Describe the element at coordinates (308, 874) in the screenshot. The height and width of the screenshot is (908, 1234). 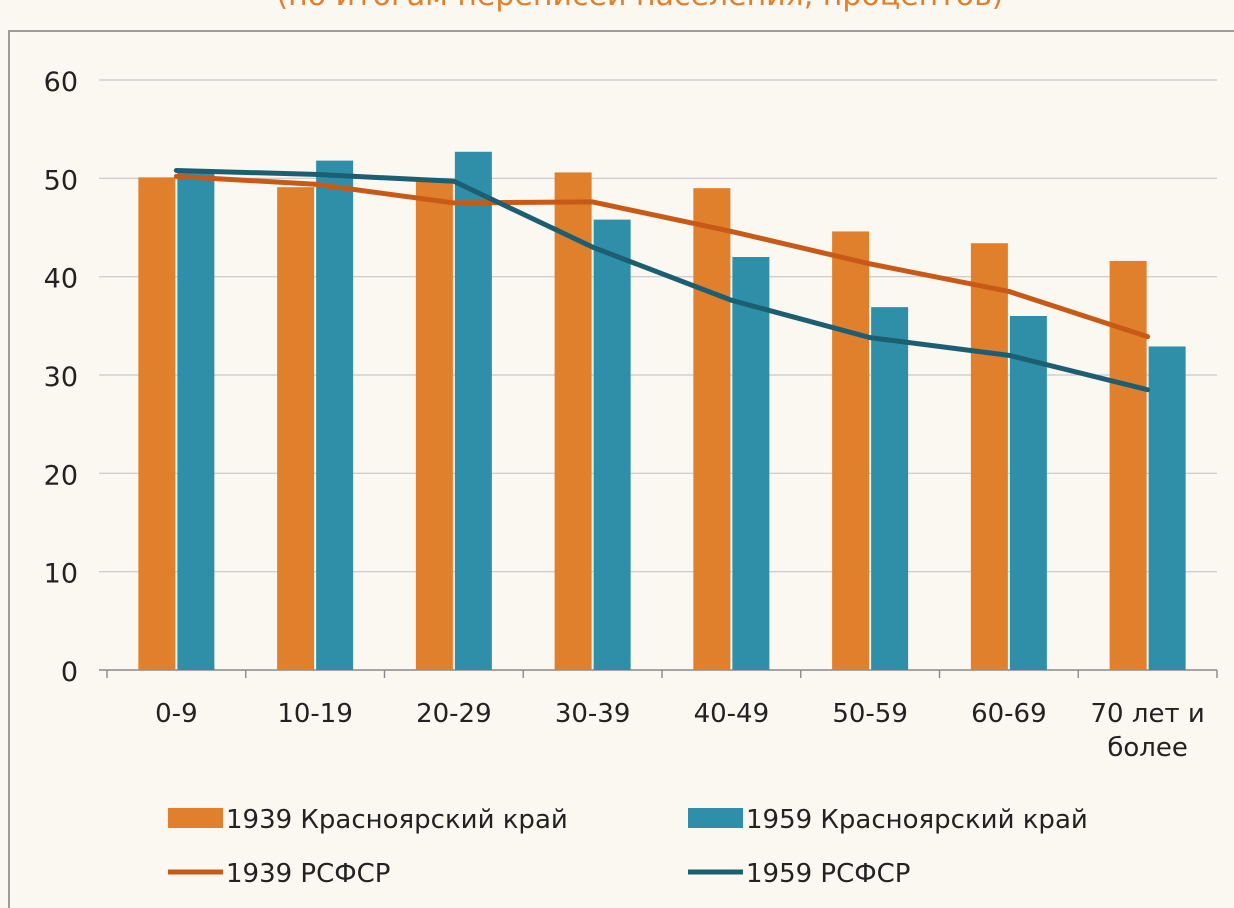
I see `legend-label: 1939 РСФСР` at that location.